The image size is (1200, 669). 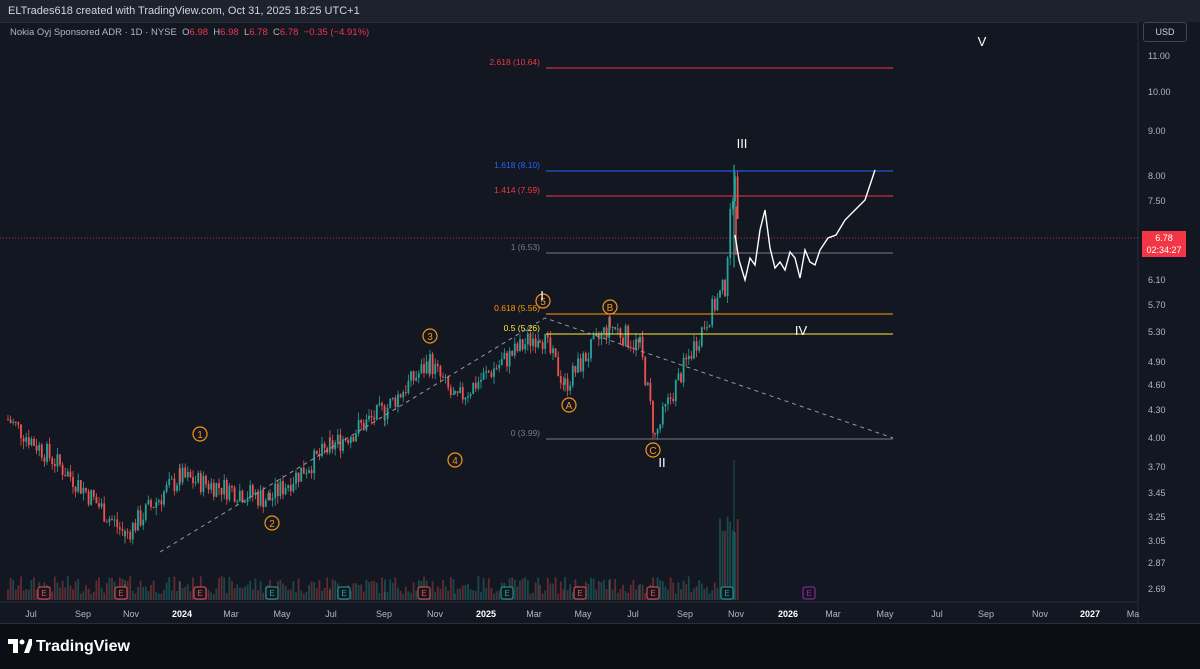 What do you see at coordinates (805, 226) in the screenshot?
I see `wave-projection-path` at bounding box center [805, 226].